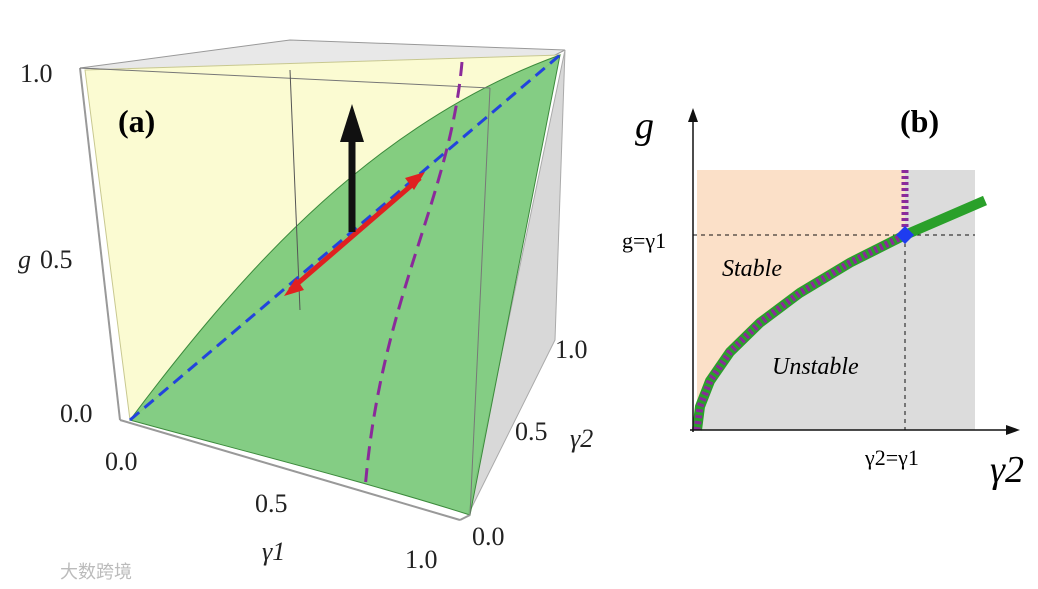  Describe the element at coordinates (919, 121) in the screenshot. I see `panel-label: (b)` at that location.